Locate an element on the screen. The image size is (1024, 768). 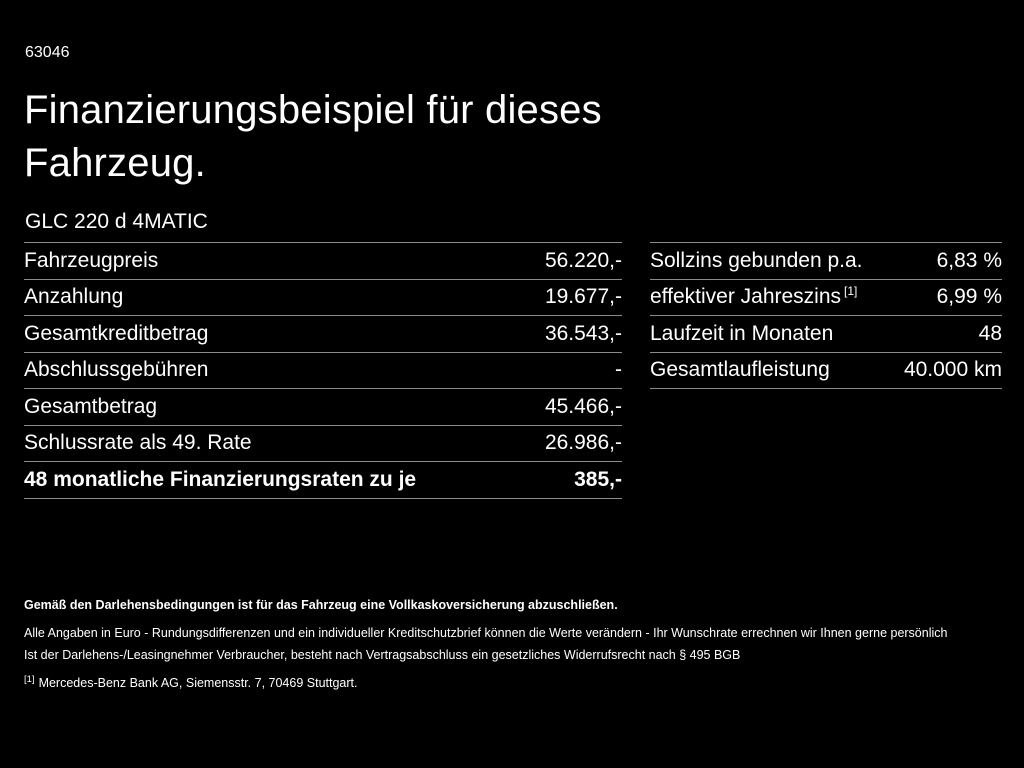
table-row: Gesamtlaufleistung 40.000 km is located at coordinates (826, 370).